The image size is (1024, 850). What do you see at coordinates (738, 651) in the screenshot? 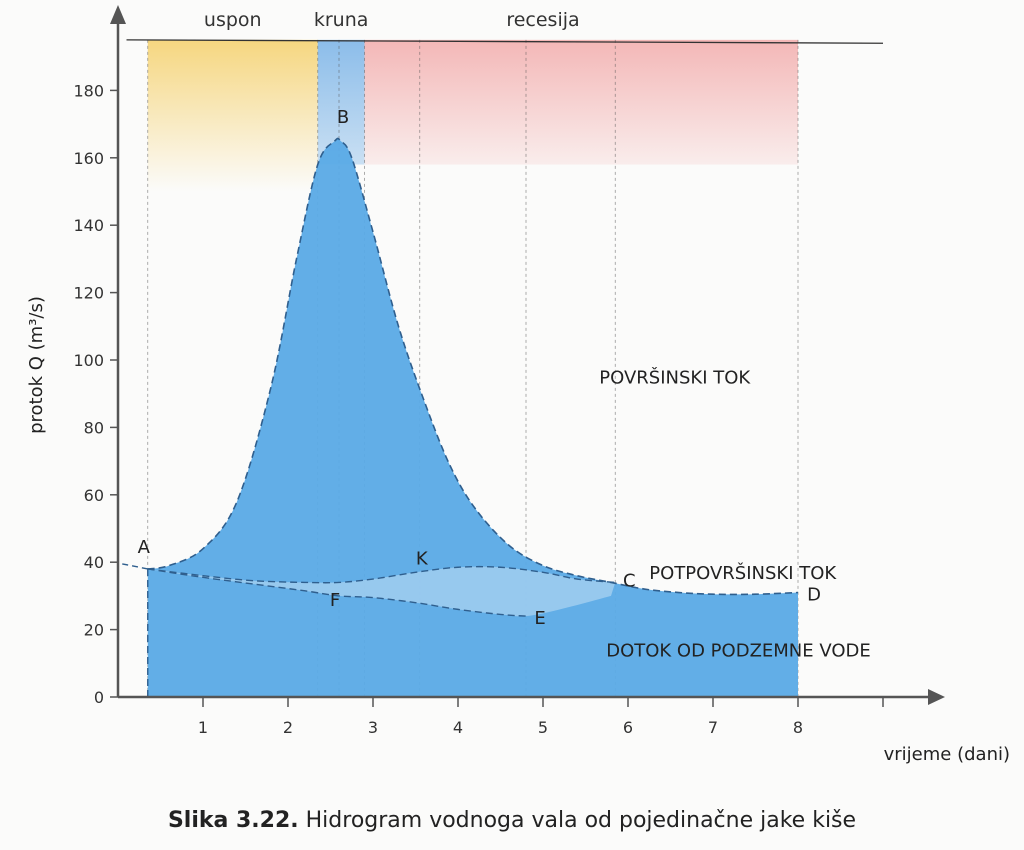
I see `region-label: DOTOK OD PODZEMNE VODE` at bounding box center [738, 651].